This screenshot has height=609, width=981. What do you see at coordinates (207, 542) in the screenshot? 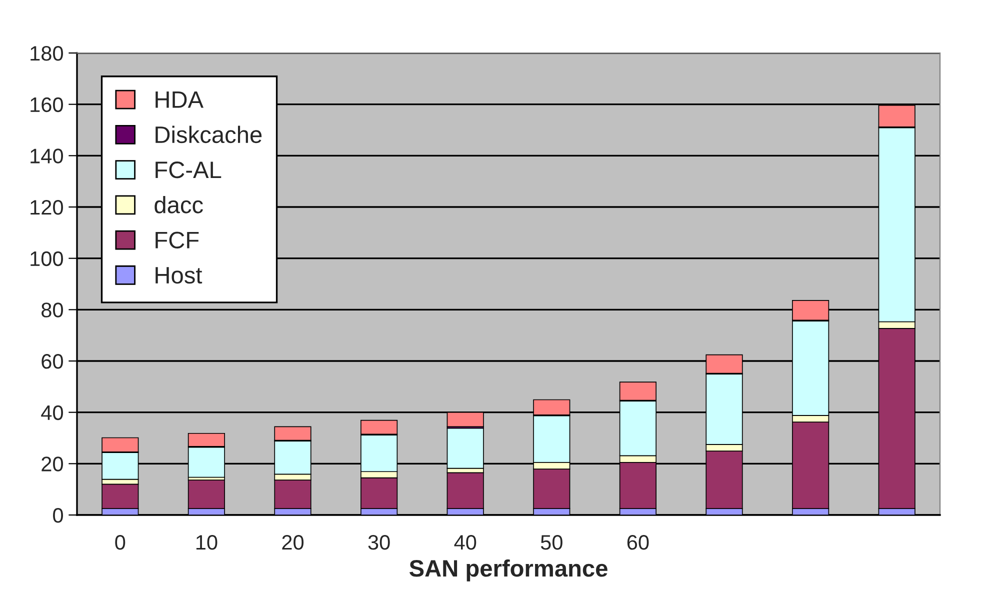
I see `x-tick-label: 10` at bounding box center [207, 542].